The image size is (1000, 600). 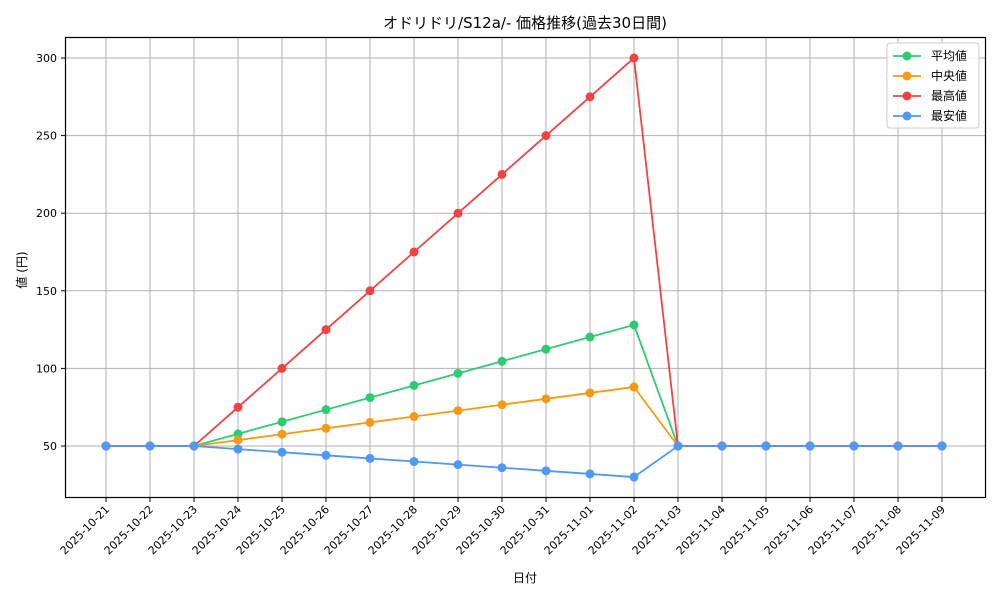 What do you see at coordinates (51, 252) in the screenshot?
I see `y-axis: 50 100 150 200 250 300` at bounding box center [51, 252].